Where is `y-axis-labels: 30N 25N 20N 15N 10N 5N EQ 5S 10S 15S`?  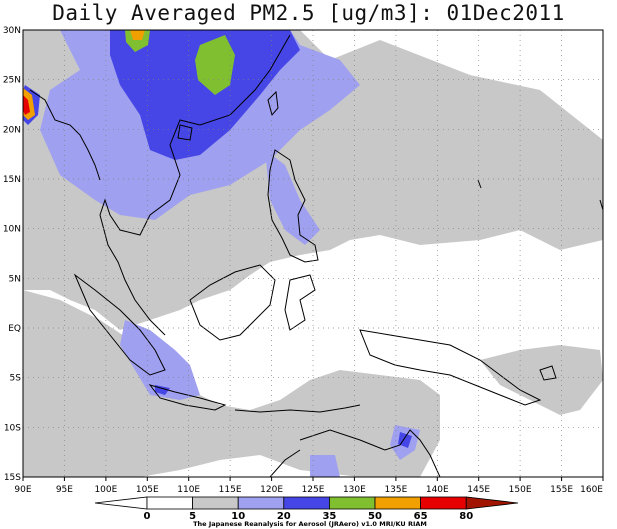 y-axis-labels: 30N 25N 20N 15N 10N 5N EQ 5S 10S 15S is located at coordinates (12, 254).